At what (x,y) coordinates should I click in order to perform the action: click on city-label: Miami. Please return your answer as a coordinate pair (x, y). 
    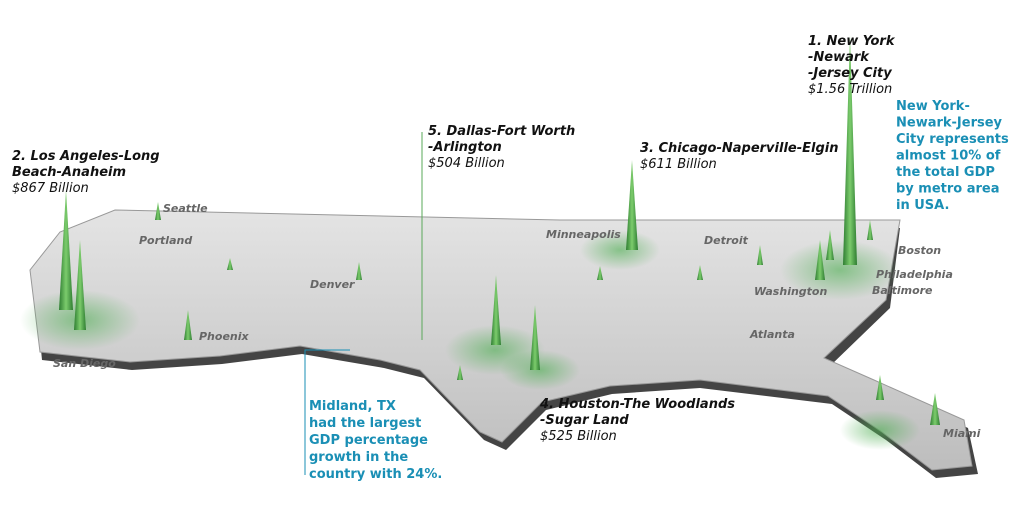
    Looking at the image, I should click on (962, 433).